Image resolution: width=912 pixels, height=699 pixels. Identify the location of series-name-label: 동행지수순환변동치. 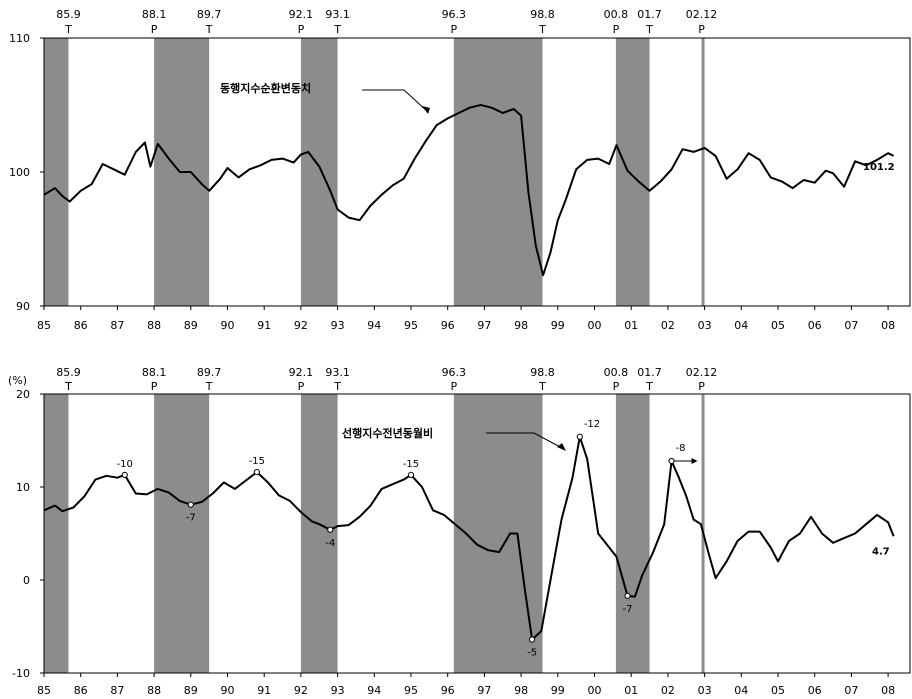
(265, 88).